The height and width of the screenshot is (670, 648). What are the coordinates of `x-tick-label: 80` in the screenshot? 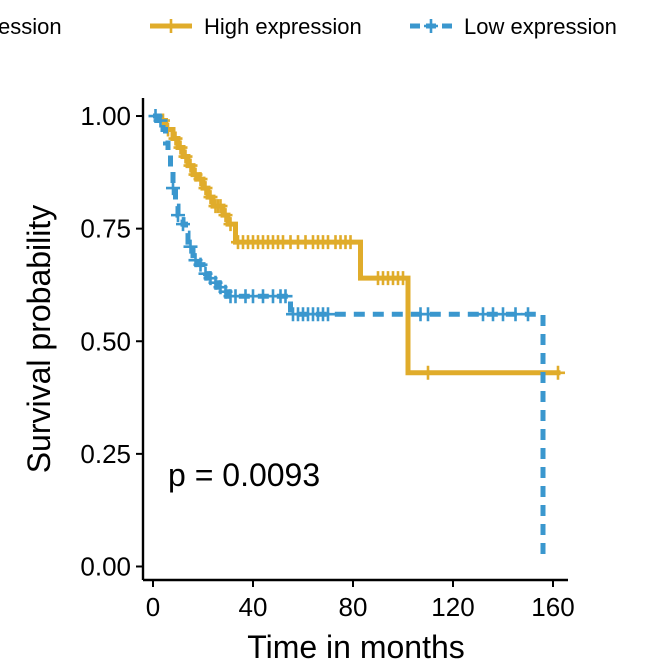 It's located at (353, 607).